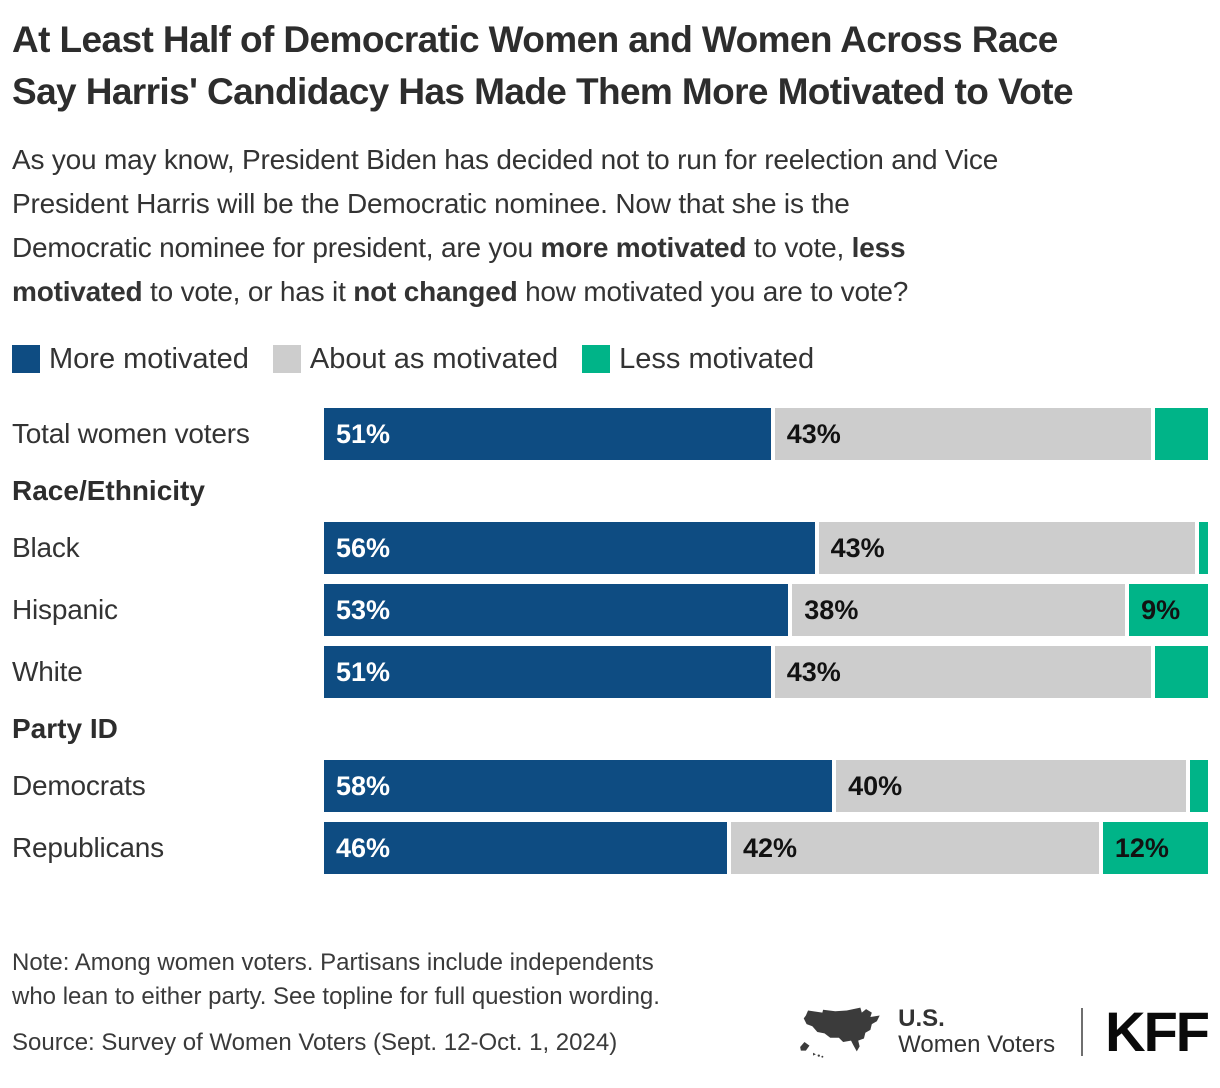 The image size is (1220, 1088). I want to click on bar-track: 46% 42% 12%, so click(766, 848).